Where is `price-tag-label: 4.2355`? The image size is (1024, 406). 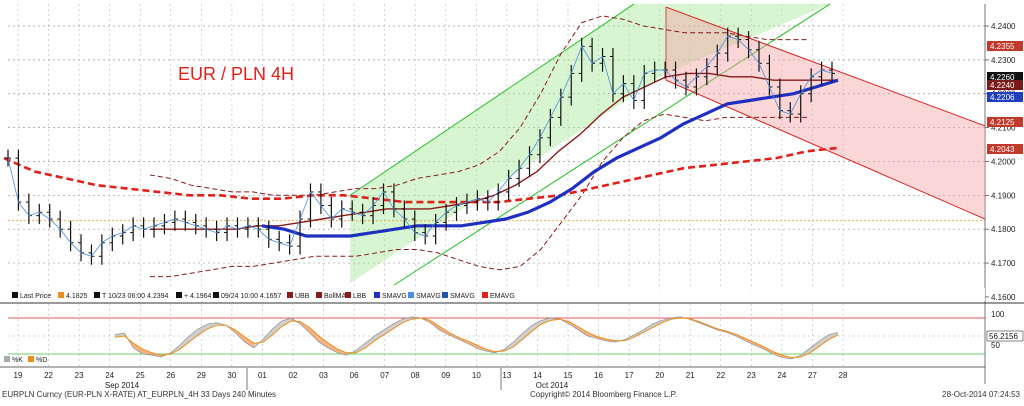
price-tag-label: 4.2355 is located at coordinates (1002, 46).